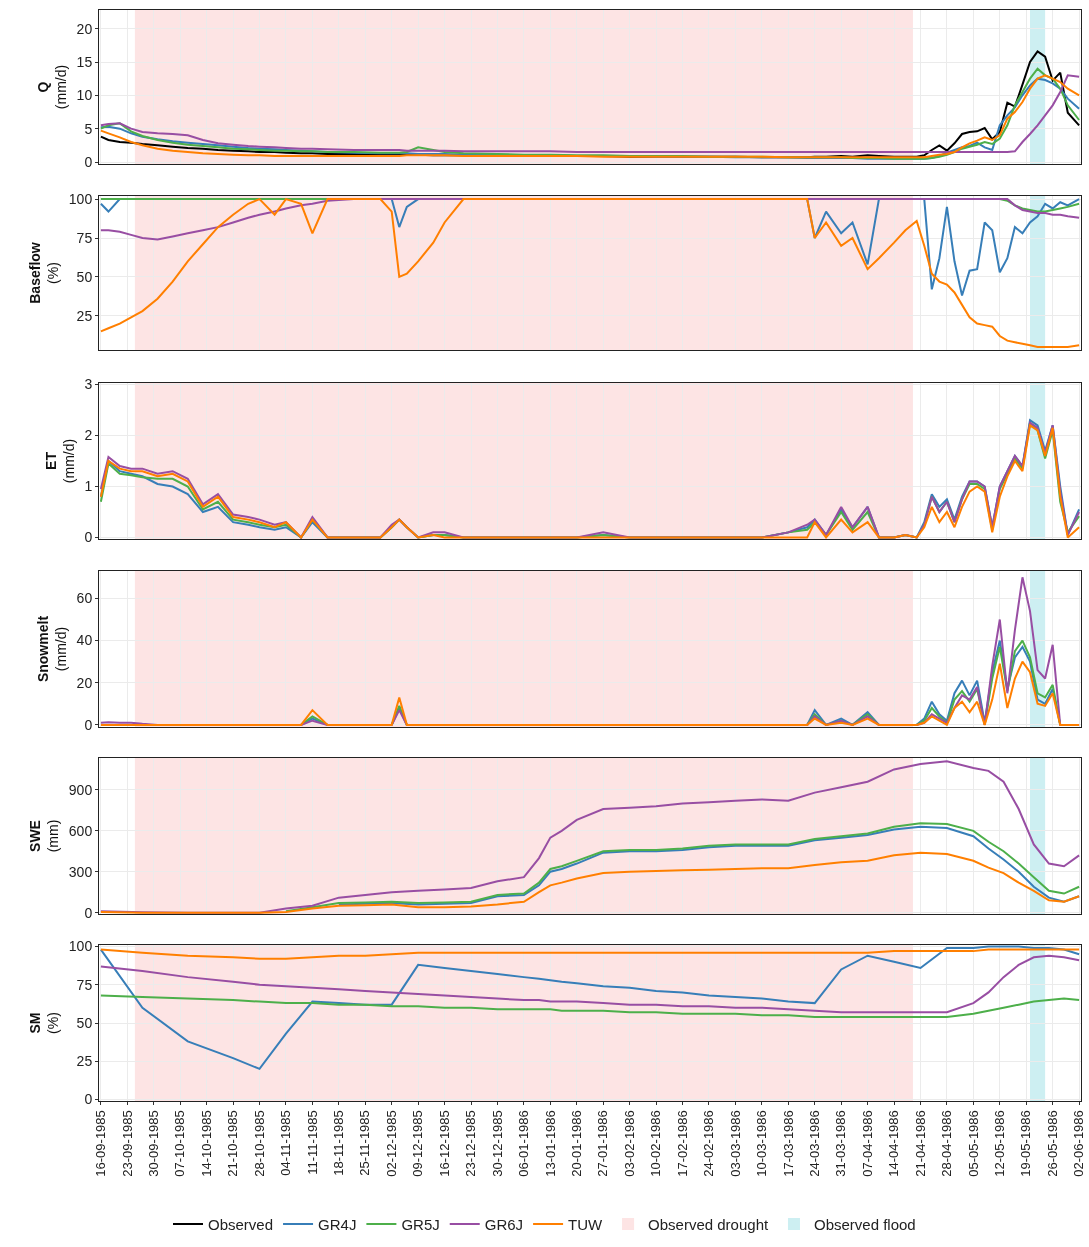  What do you see at coordinates (206, 1143) in the screenshot?
I see `x-tick-label: 14-10-1985` at bounding box center [206, 1143].